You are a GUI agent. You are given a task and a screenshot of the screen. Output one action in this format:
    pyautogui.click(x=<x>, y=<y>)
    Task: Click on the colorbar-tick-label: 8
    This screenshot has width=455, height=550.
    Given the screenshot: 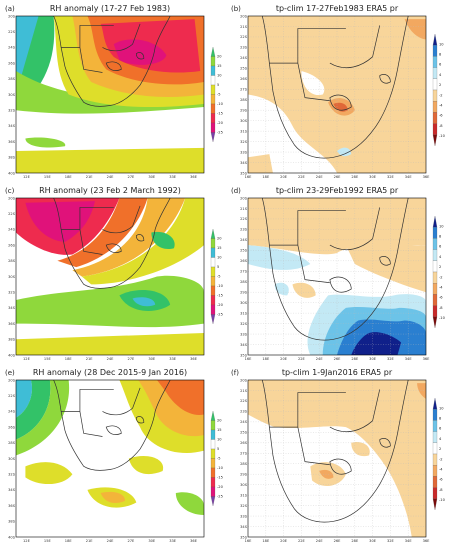 What is the action you would take?
    pyautogui.click(x=440, y=237)
    